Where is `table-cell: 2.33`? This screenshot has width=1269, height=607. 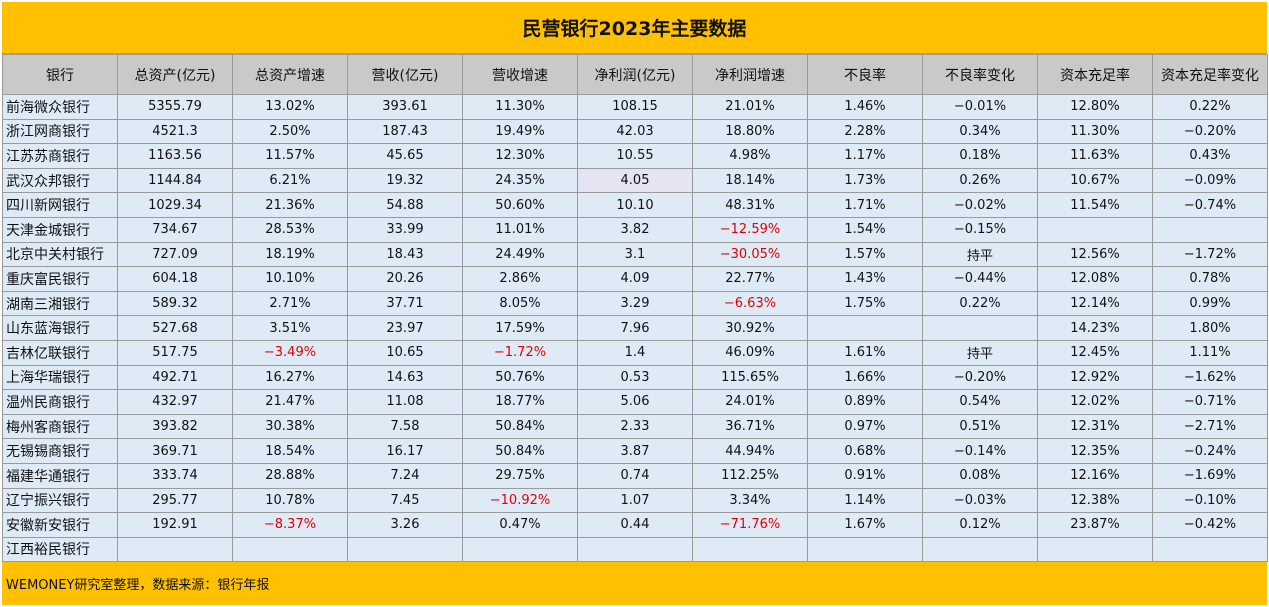 table-cell: 2.33 is located at coordinates (635, 426).